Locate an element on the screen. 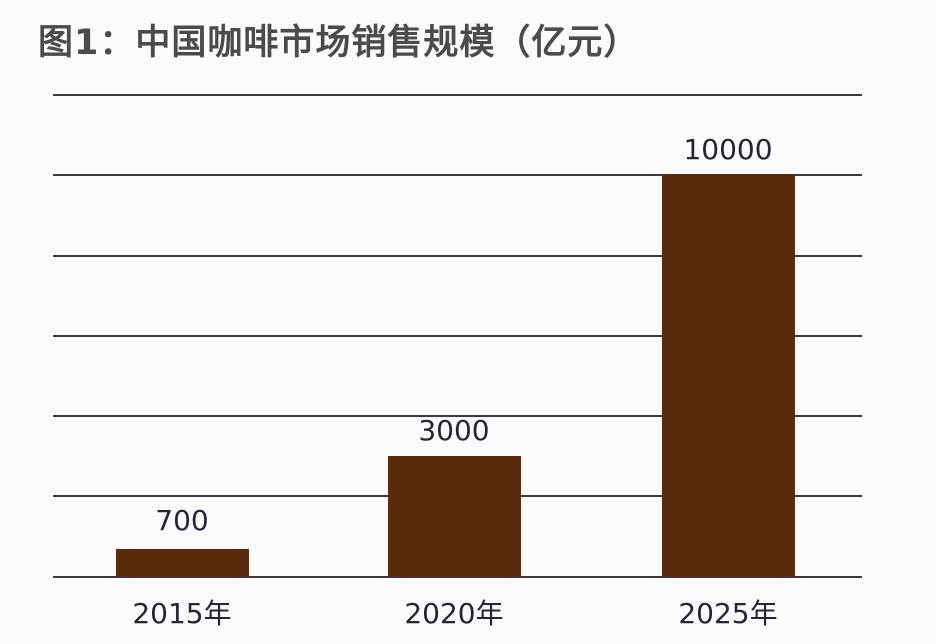  bar-2025 is located at coordinates (728, 375).